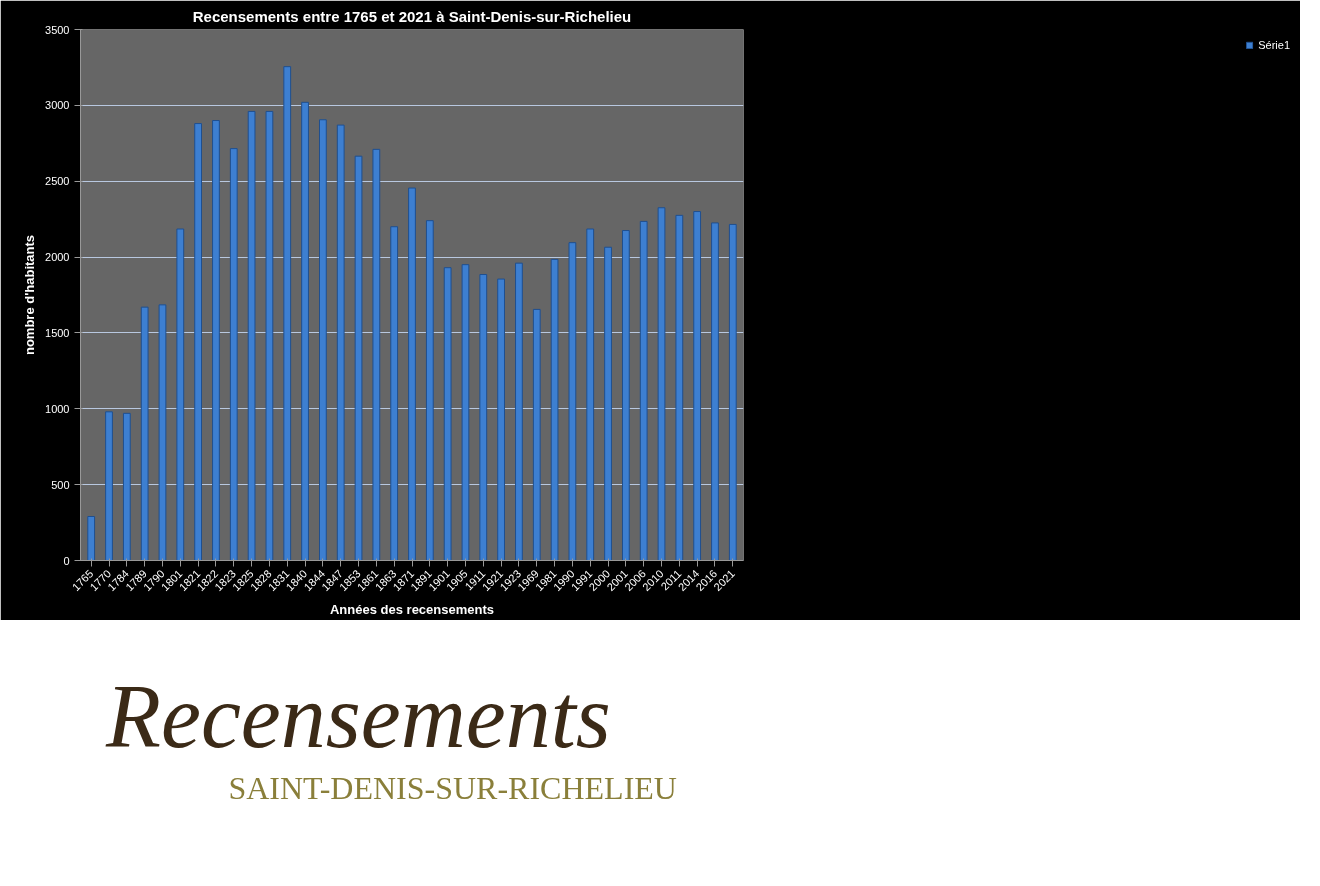 The width and height of the screenshot is (1320, 886). Describe the element at coordinates (412, 16) in the screenshot. I see `chart-title: Recensements entre 1765 et 2021 à Saint-Denis-sur-Richelieu` at that location.